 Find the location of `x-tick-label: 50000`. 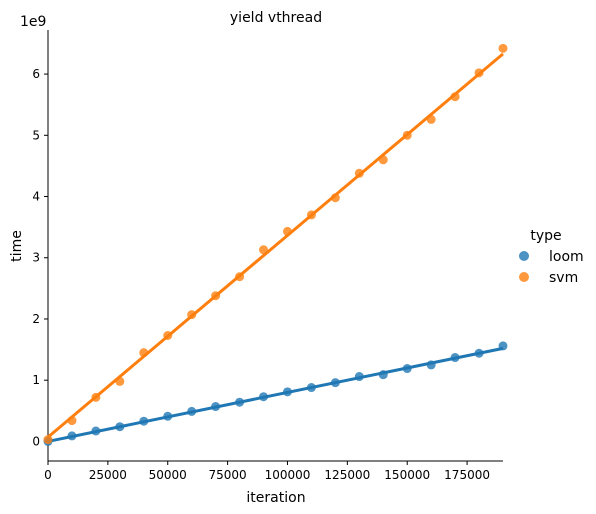

x-tick-label: 50000 is located at coordinates (168, 475).